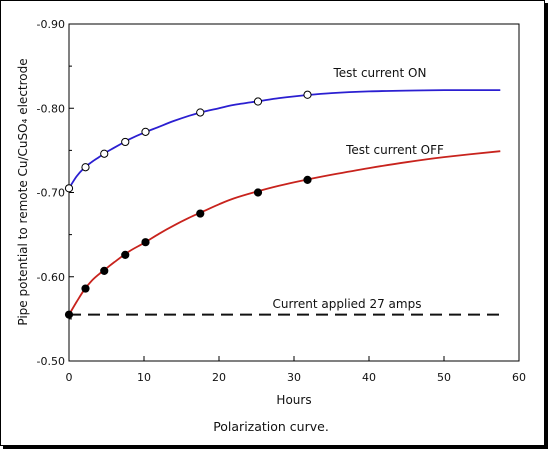 This screenshot has height=450, width=549. What do you see at coordinates (519, 377) in the screenshot?
I see `x-tick-label: 60` at bounding box center [519, 377].